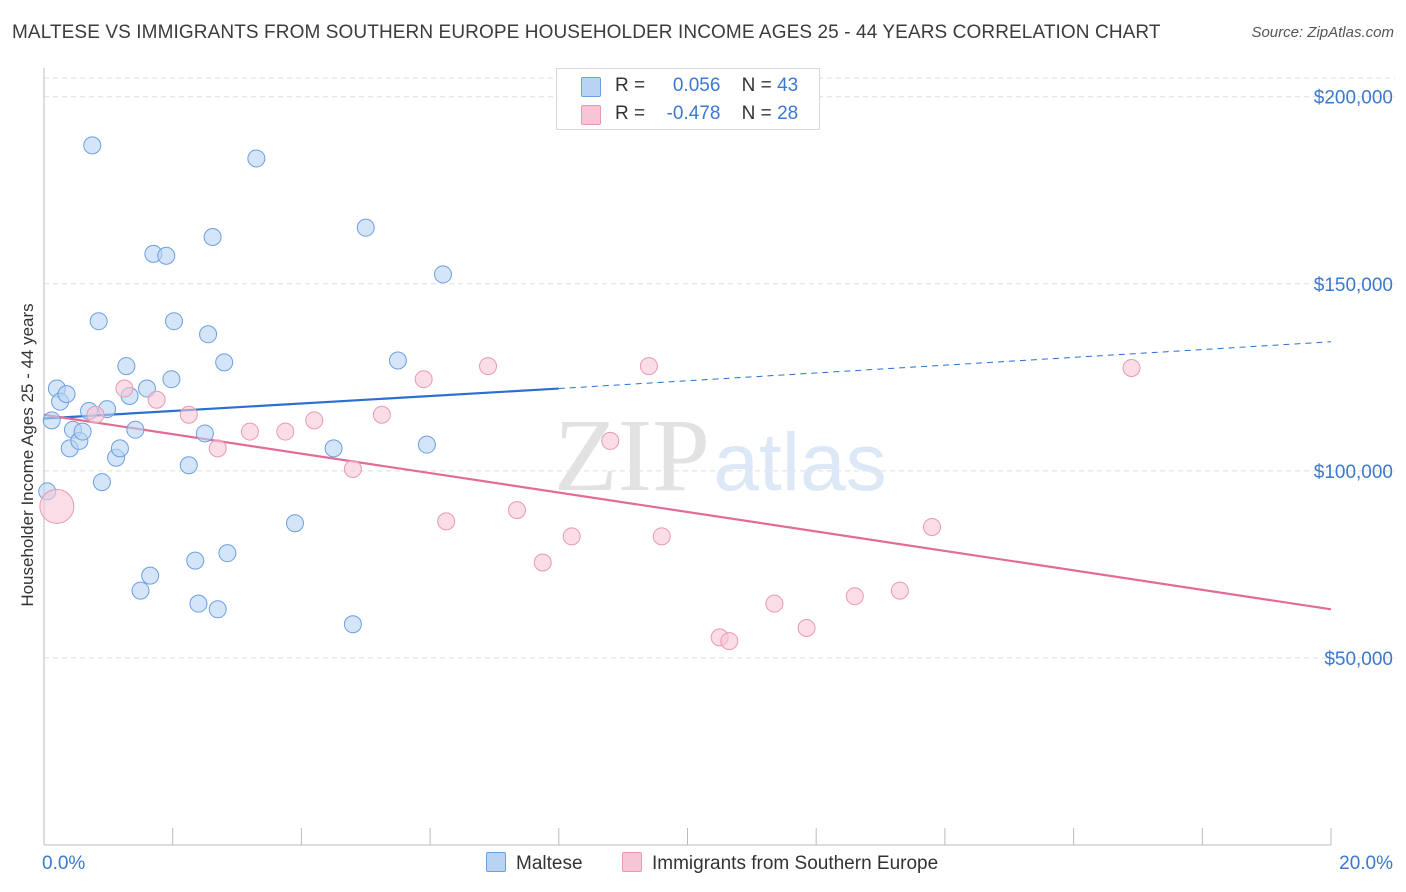  What do you see at coordinates (496, 862) in the screenshot?
I see `bottom-legend-swatch-maltese` at bounding box center [496, 862].